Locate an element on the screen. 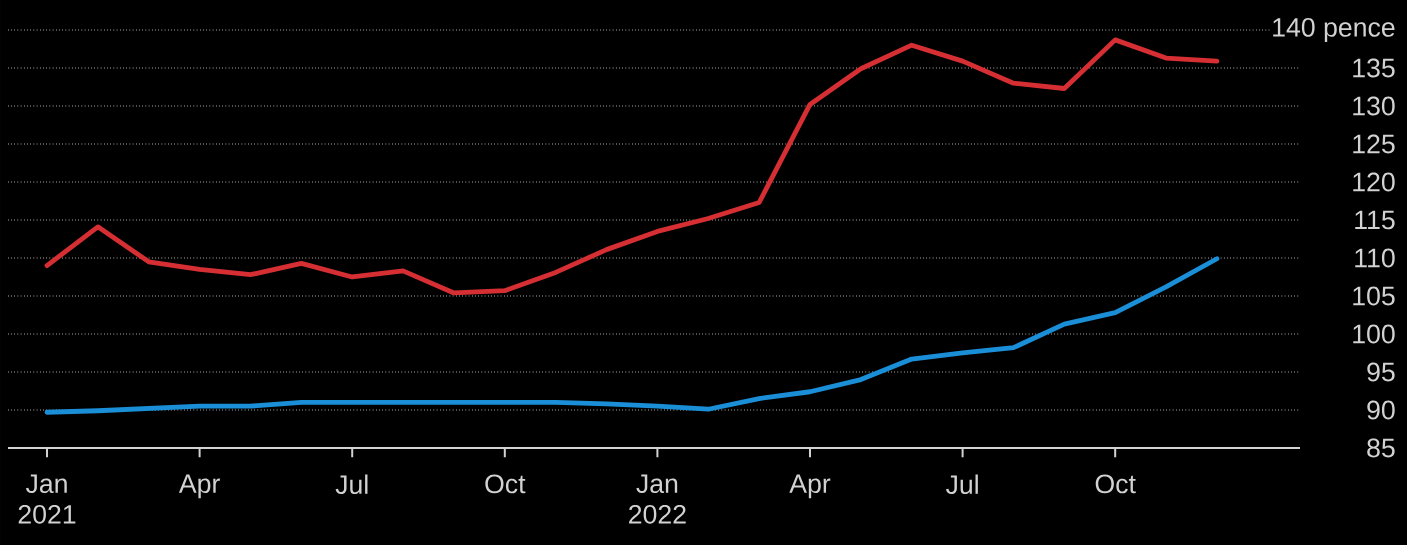  y-tick-label: 125 is located at coordinates (1374, 144).